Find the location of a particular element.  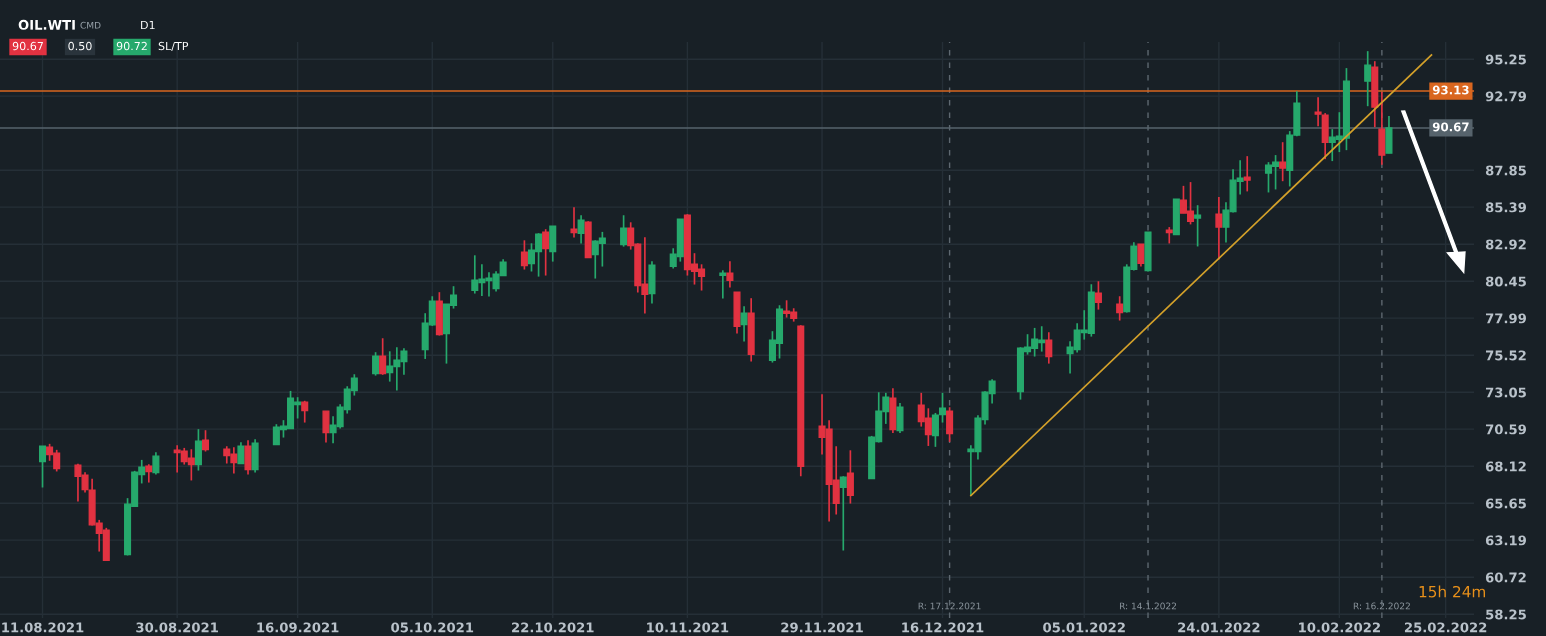

x-tick-label: 11.08.2021 is located at coordinates (43, 627).